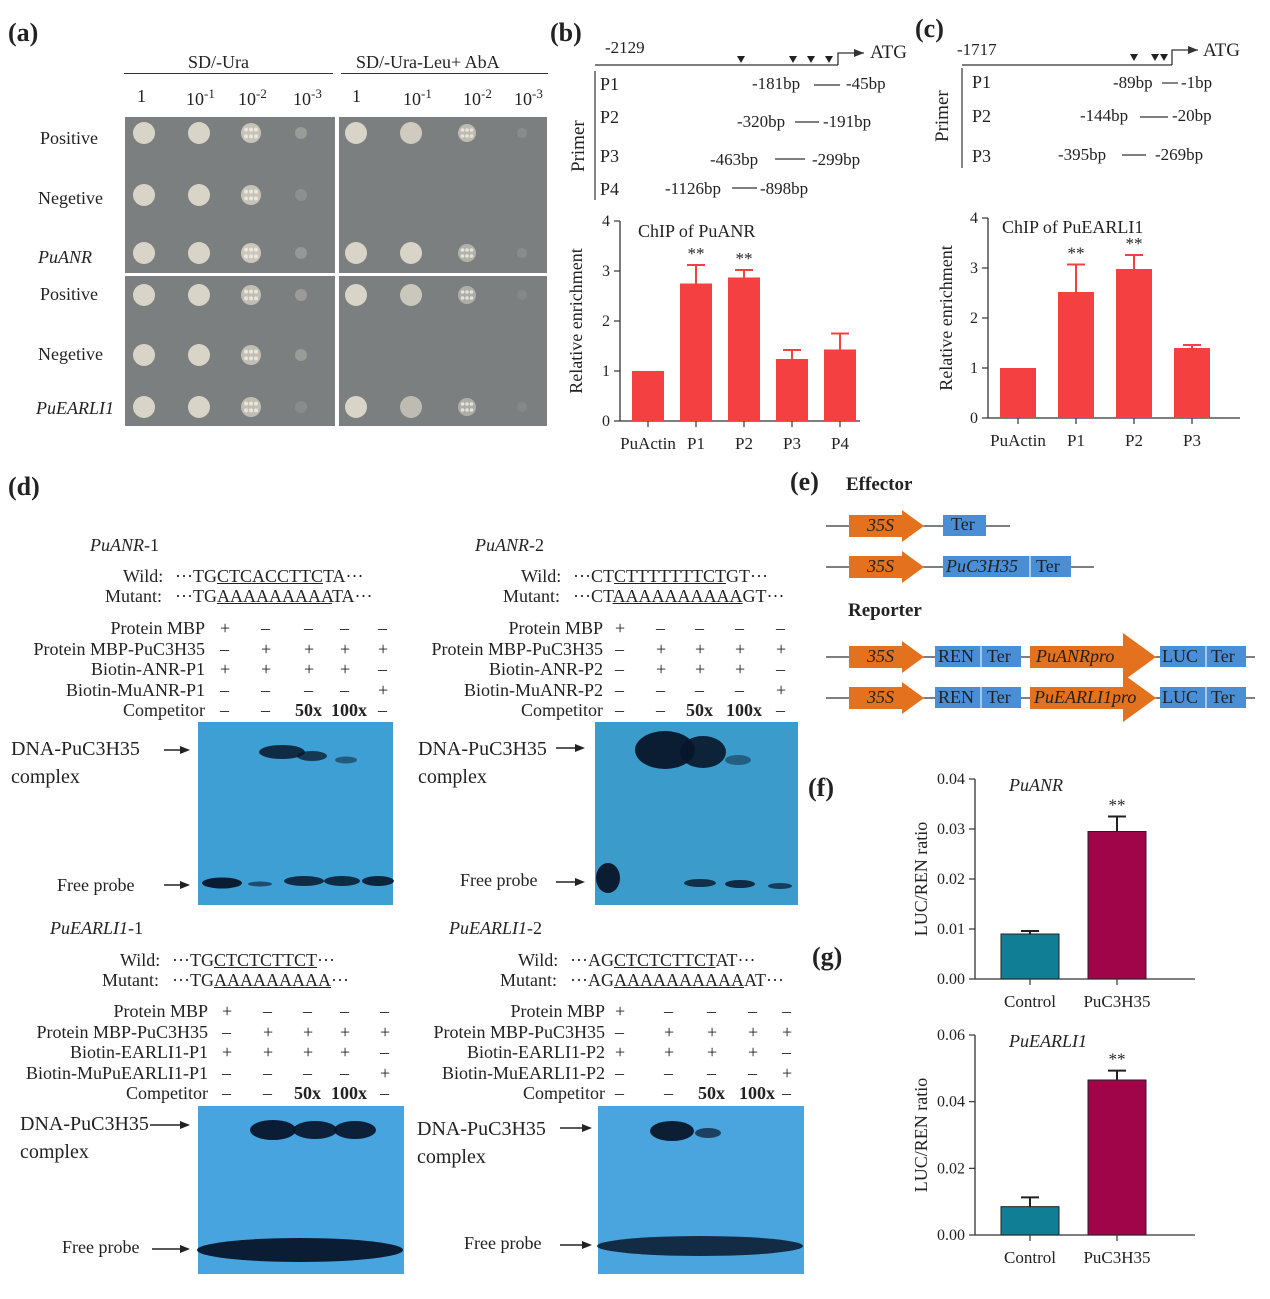  Describe the element at coordinates (523, 1072) in the screenshot. I see `condition-label: Biotin-MuEARLI1-P2` at that location.